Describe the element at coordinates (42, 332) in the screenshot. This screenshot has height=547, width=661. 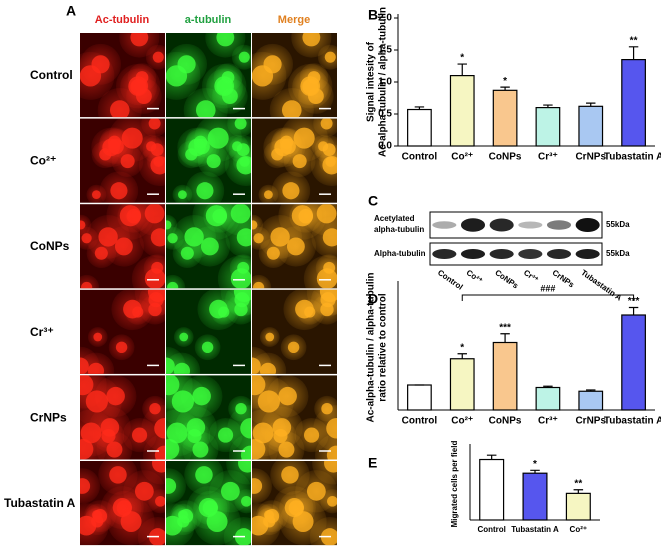
I see `row-label: Cr³⁺` at that location.